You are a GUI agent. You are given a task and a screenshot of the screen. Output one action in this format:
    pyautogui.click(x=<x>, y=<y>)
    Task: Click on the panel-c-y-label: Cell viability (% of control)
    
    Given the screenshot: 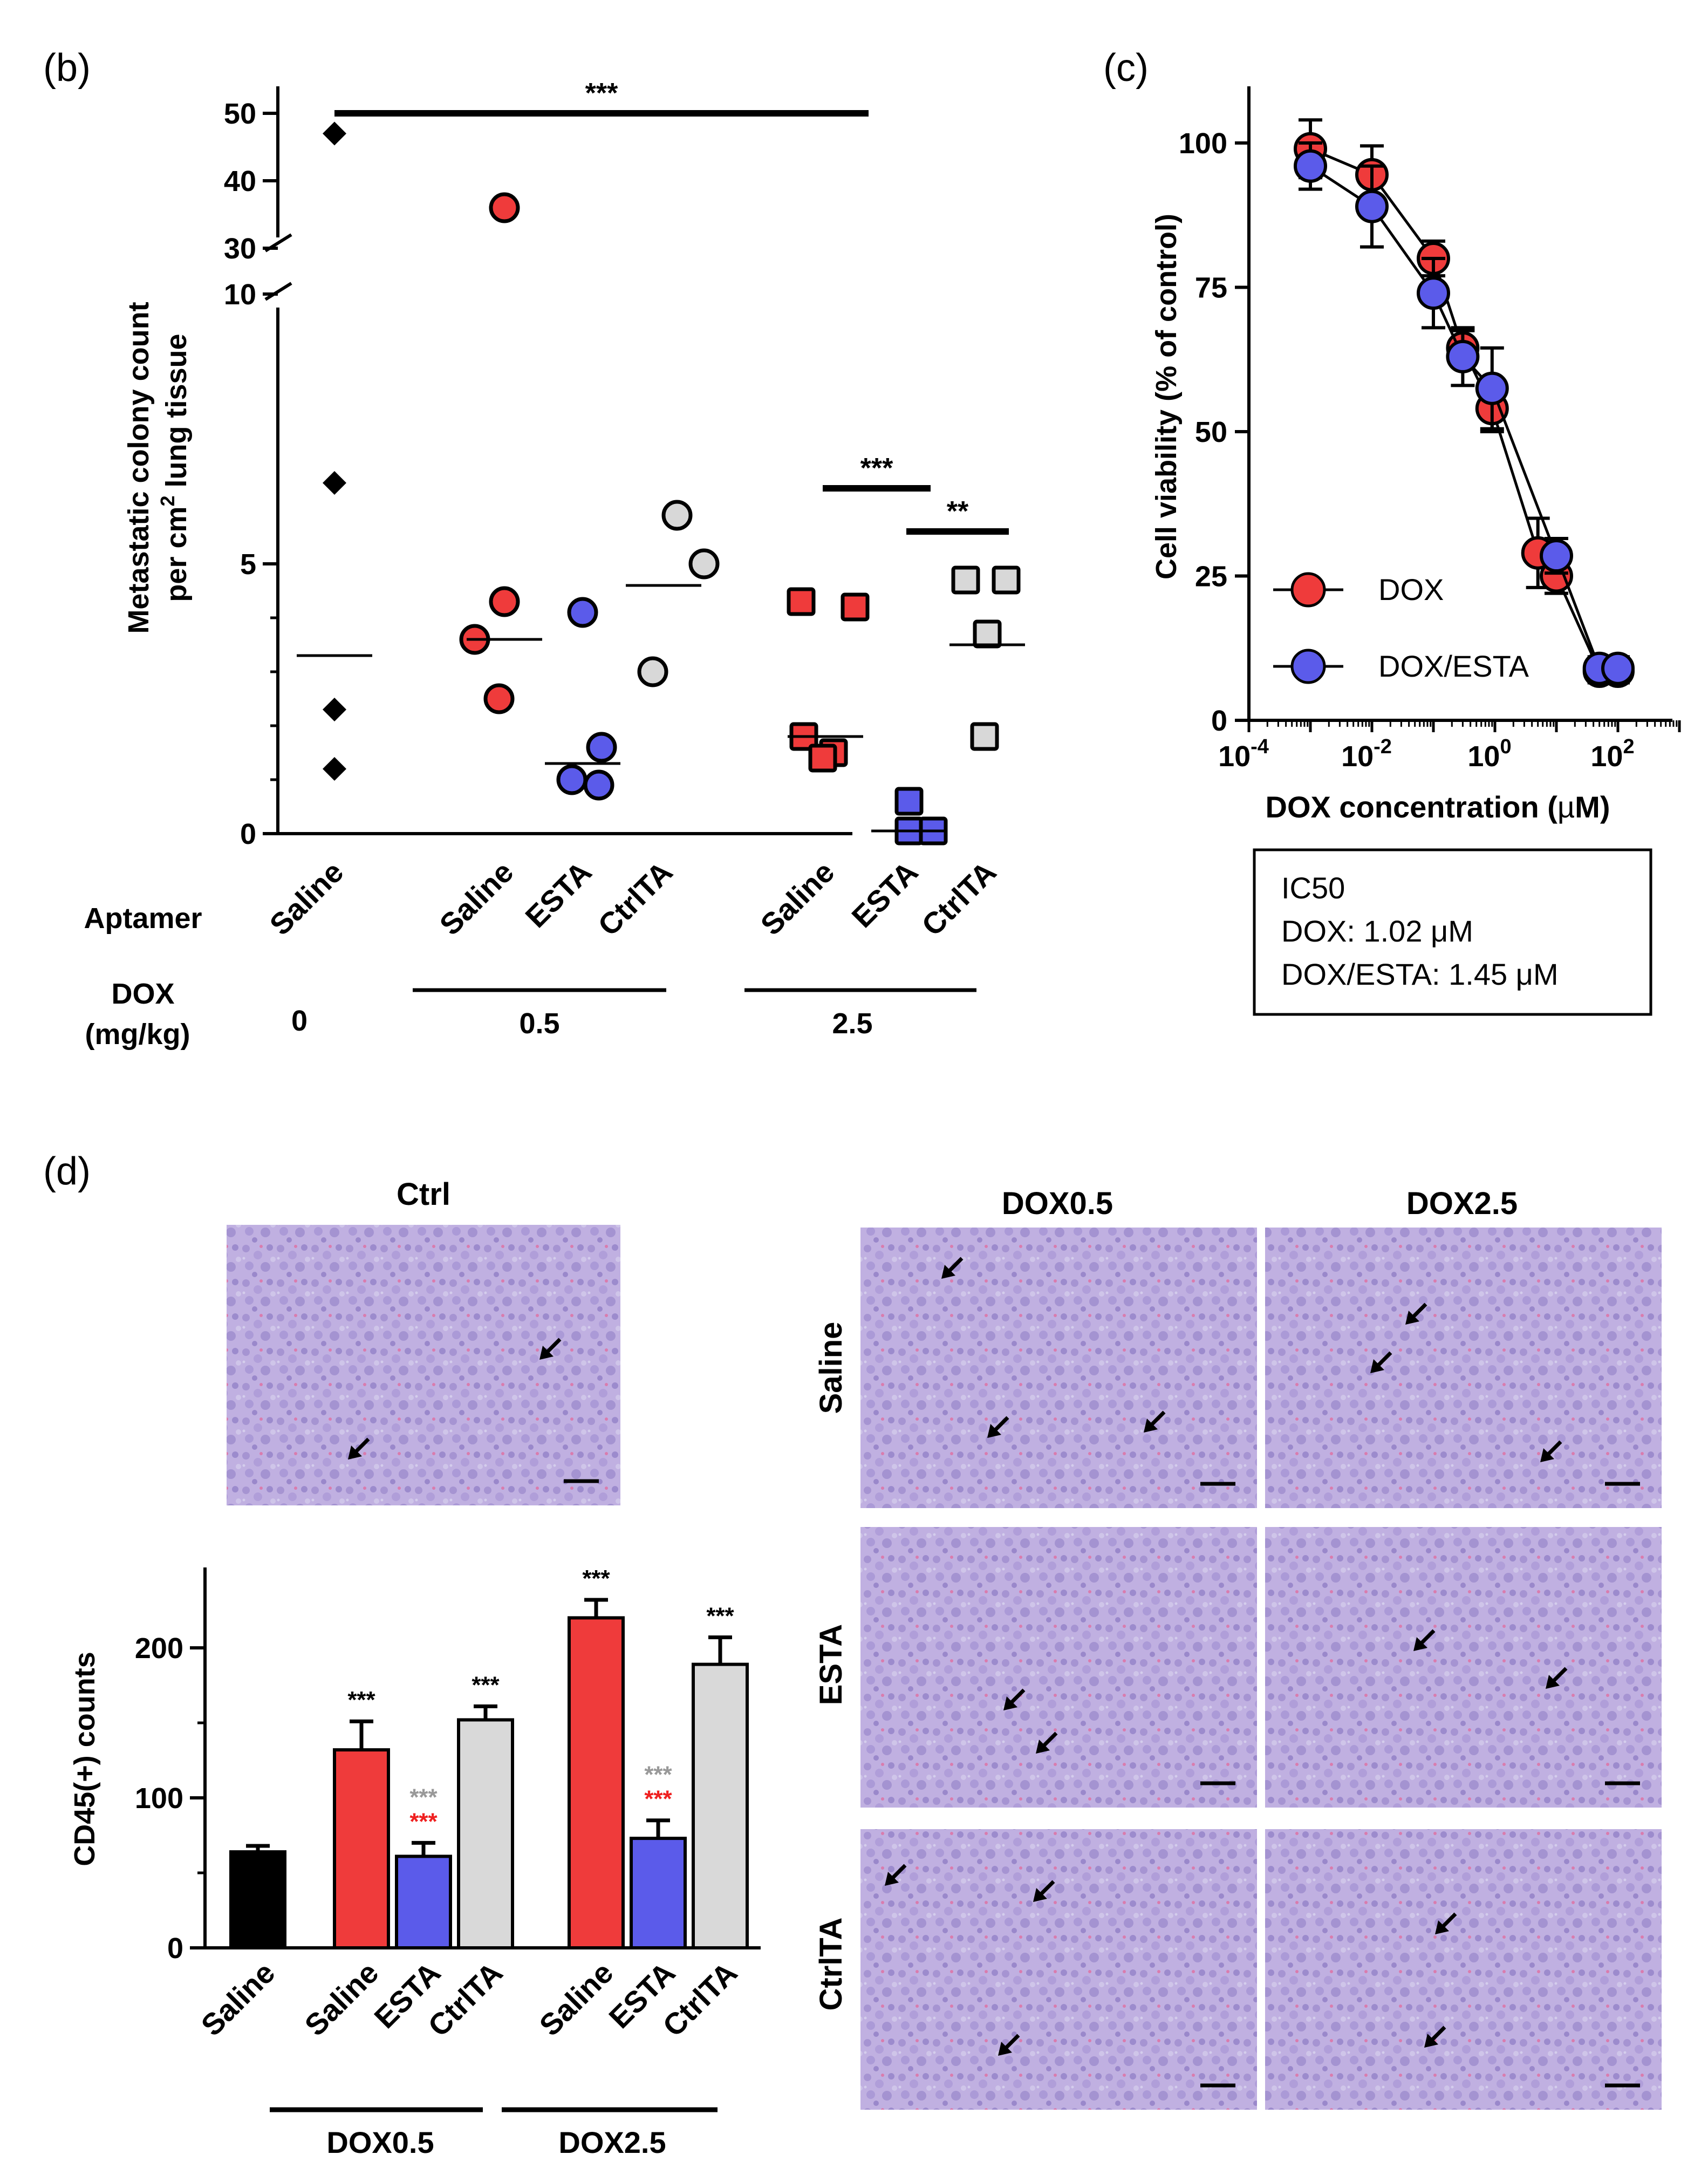 What is the action you would take?
    pyautogui.click(x=1166, y=397)
    